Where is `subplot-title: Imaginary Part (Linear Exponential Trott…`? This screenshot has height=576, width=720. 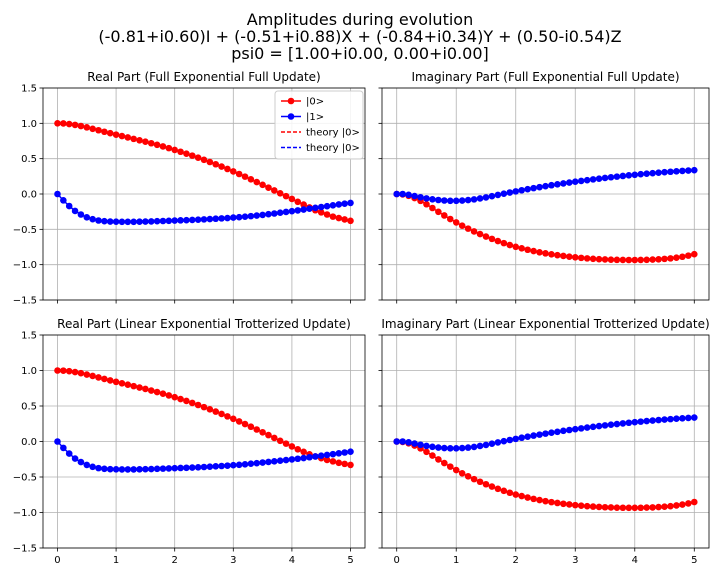
subplot-title: Imaginary Part (Linear Exponential Trott… is located at coordinates (545, 324).